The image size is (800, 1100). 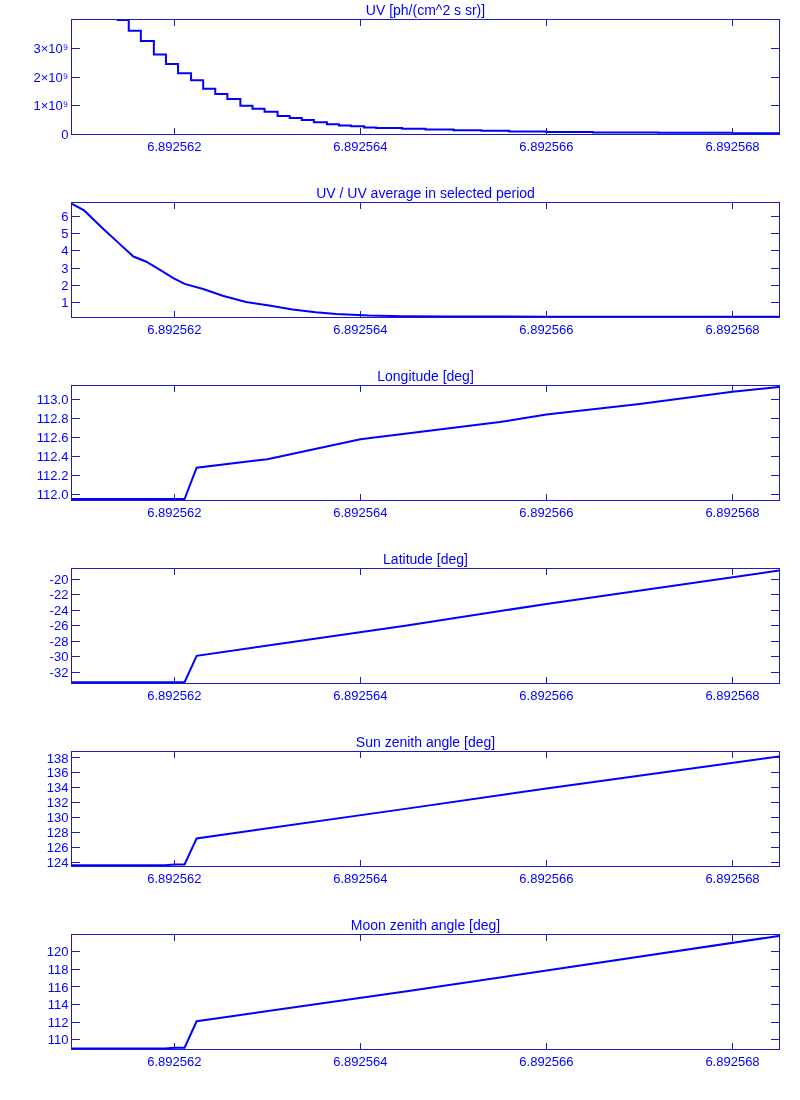 I want to click on y-tick-label: -20, so click(x=59, y=579).